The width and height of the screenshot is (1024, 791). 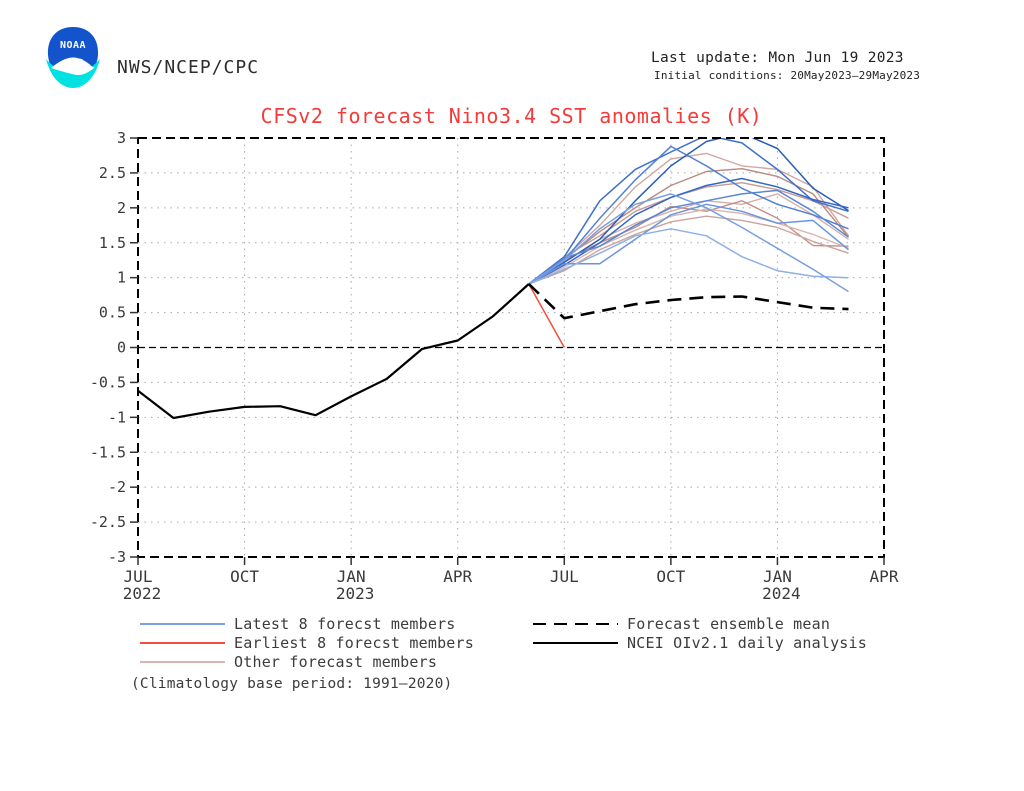 I want to click on noaa-logo: NOAA, so click(x=73, y=57).